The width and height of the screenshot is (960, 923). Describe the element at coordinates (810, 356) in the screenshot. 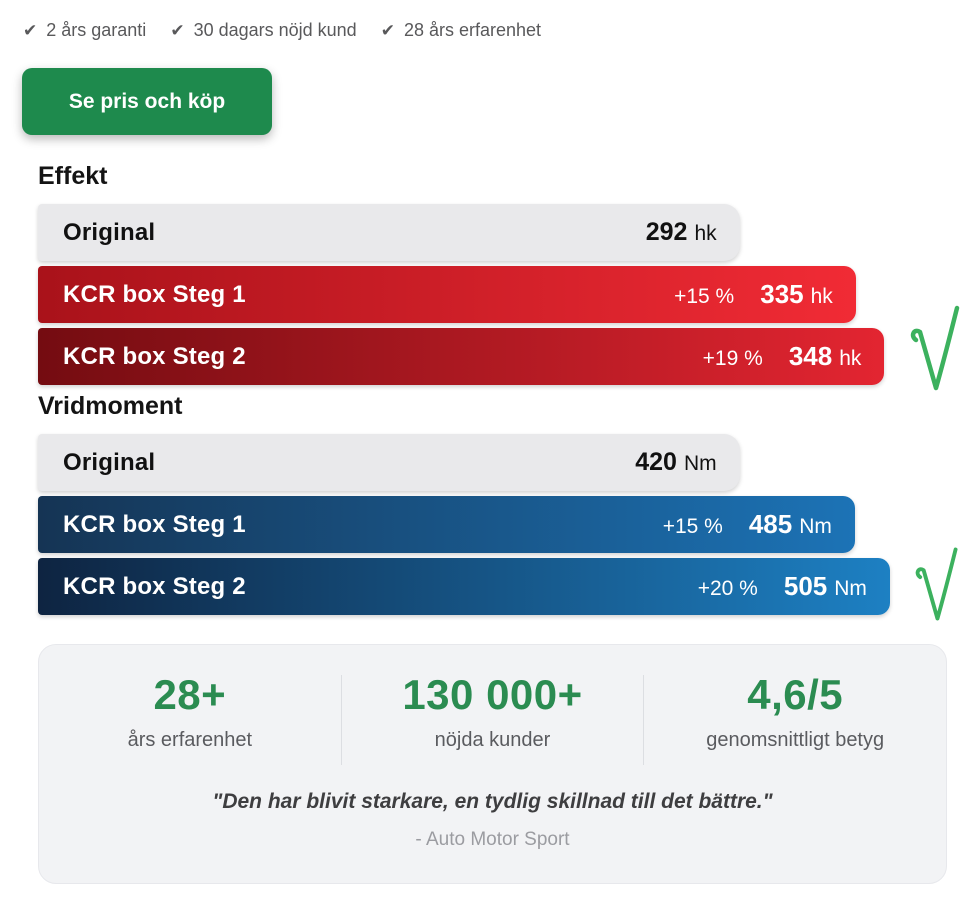

I see `bar-value: 348` at that location.